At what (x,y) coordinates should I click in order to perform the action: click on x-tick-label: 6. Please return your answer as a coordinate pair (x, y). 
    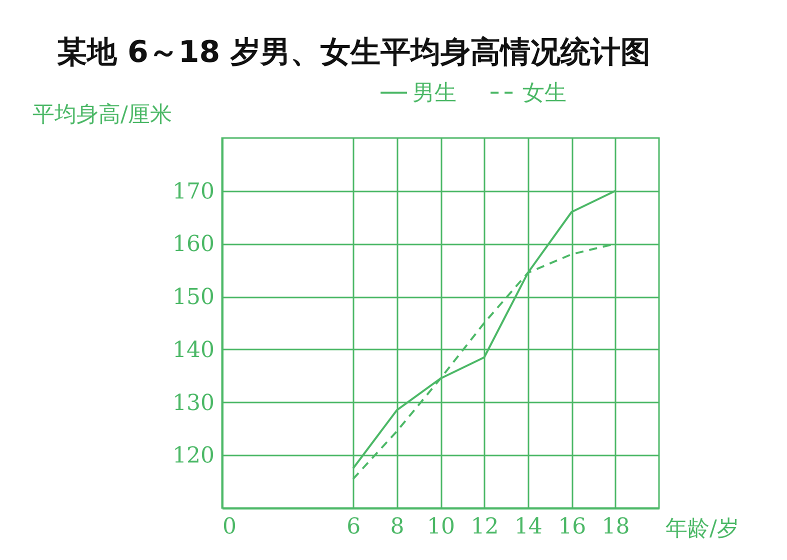
    Looking at the image, I should click on (353, 527).